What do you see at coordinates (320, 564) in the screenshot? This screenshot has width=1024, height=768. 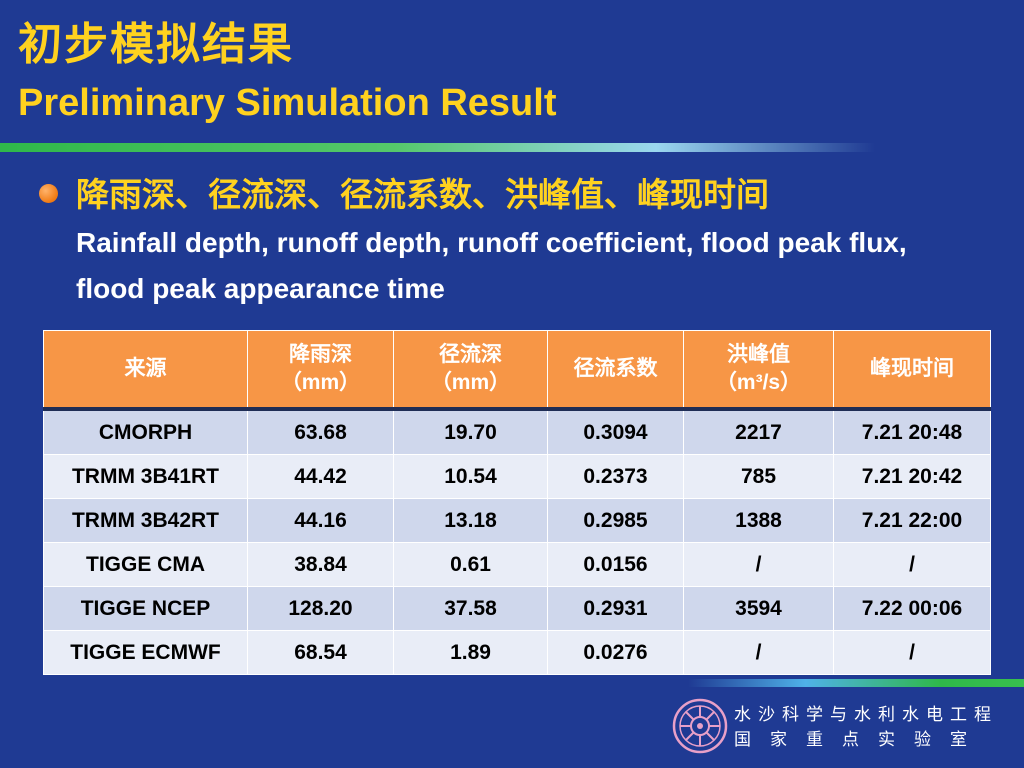 I see `cell-rainfall: 38.84` at bounding box center [320, 564].